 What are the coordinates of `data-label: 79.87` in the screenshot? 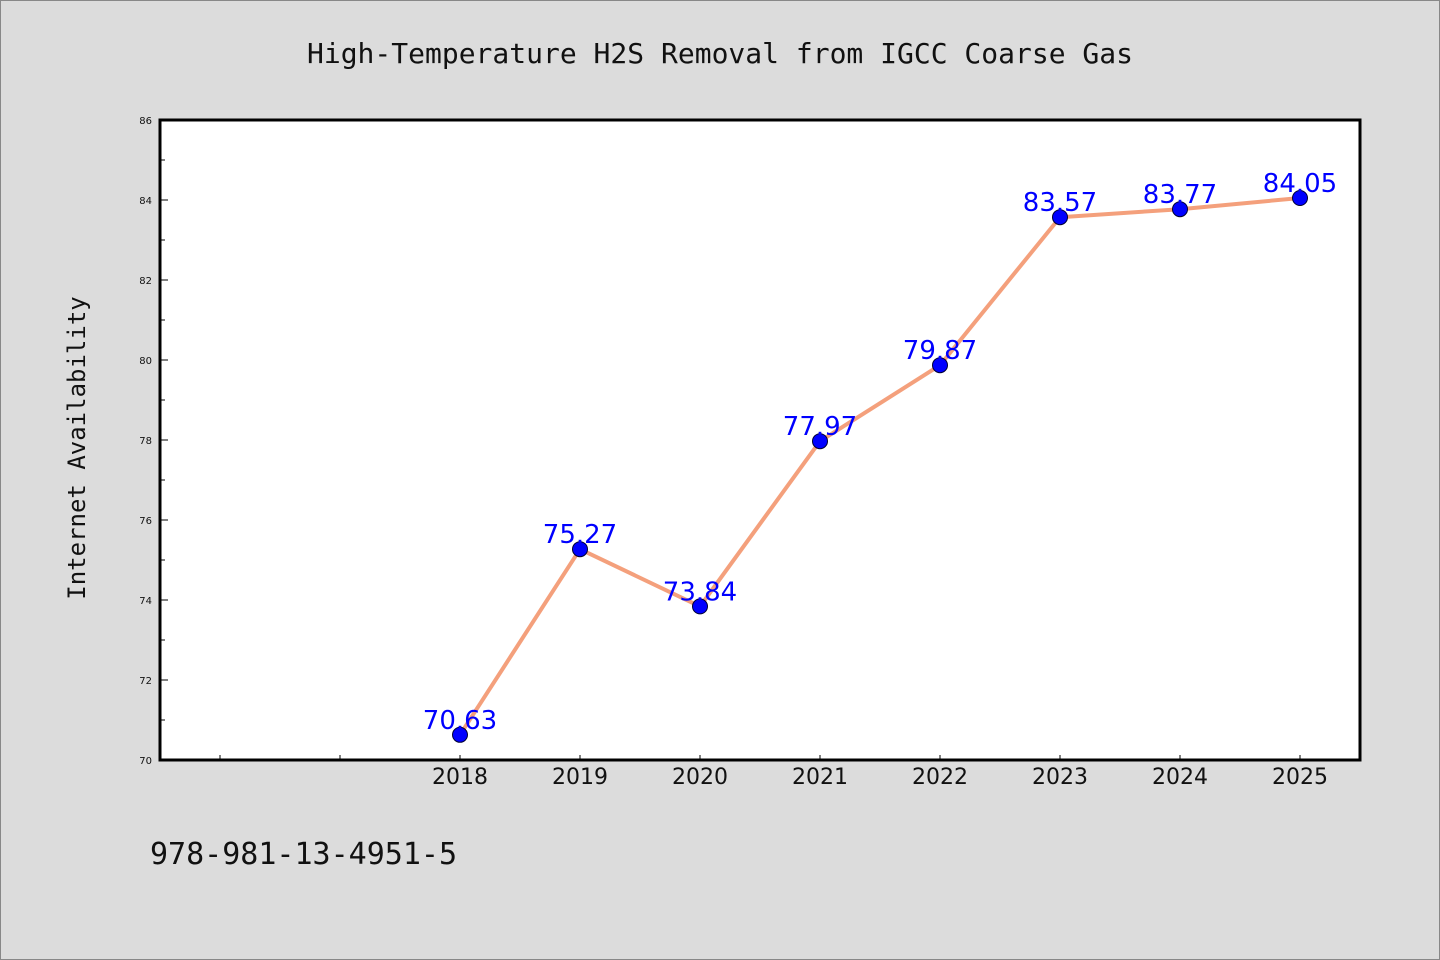 It's located at (940, 351).